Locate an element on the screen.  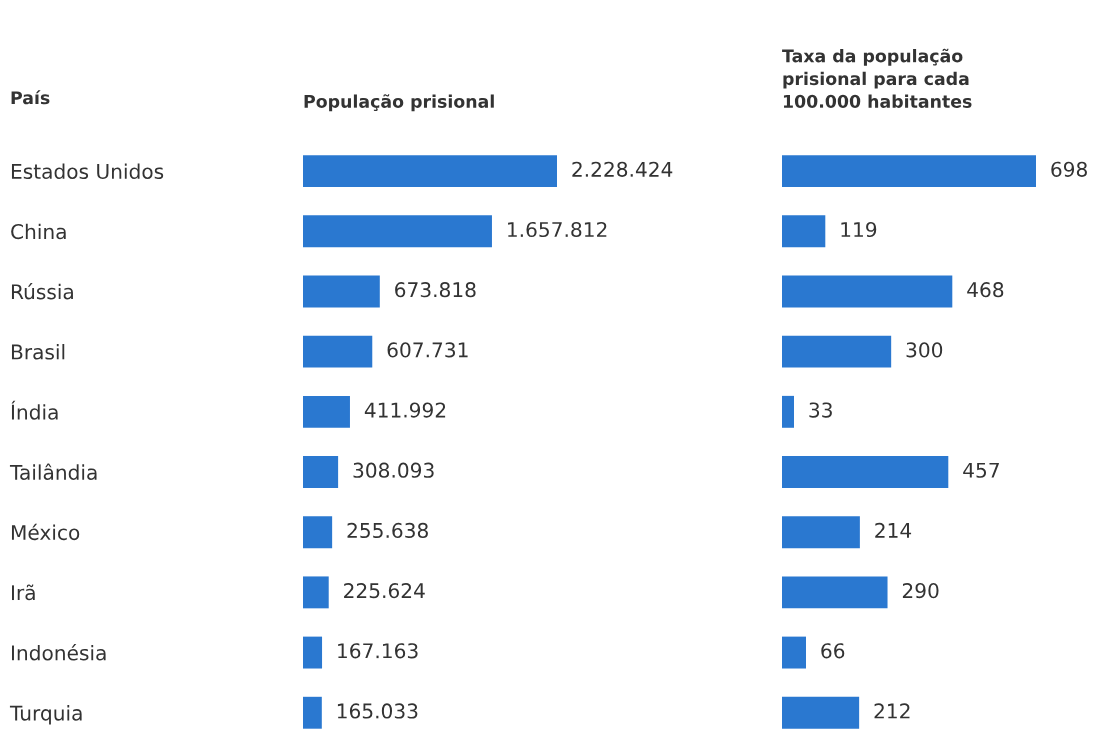
y-axis-title: País is located at coordinates (30, 97).